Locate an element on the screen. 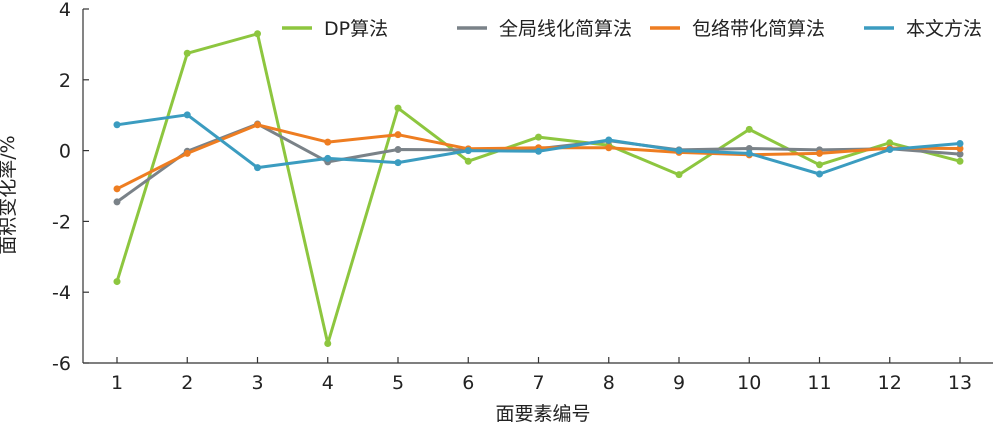 The width and height of the screenshot is (1000, 427). legend: DP算法 全局线化简算法 包络带化简算法 本文方法 is located at coordinates (632, 29).